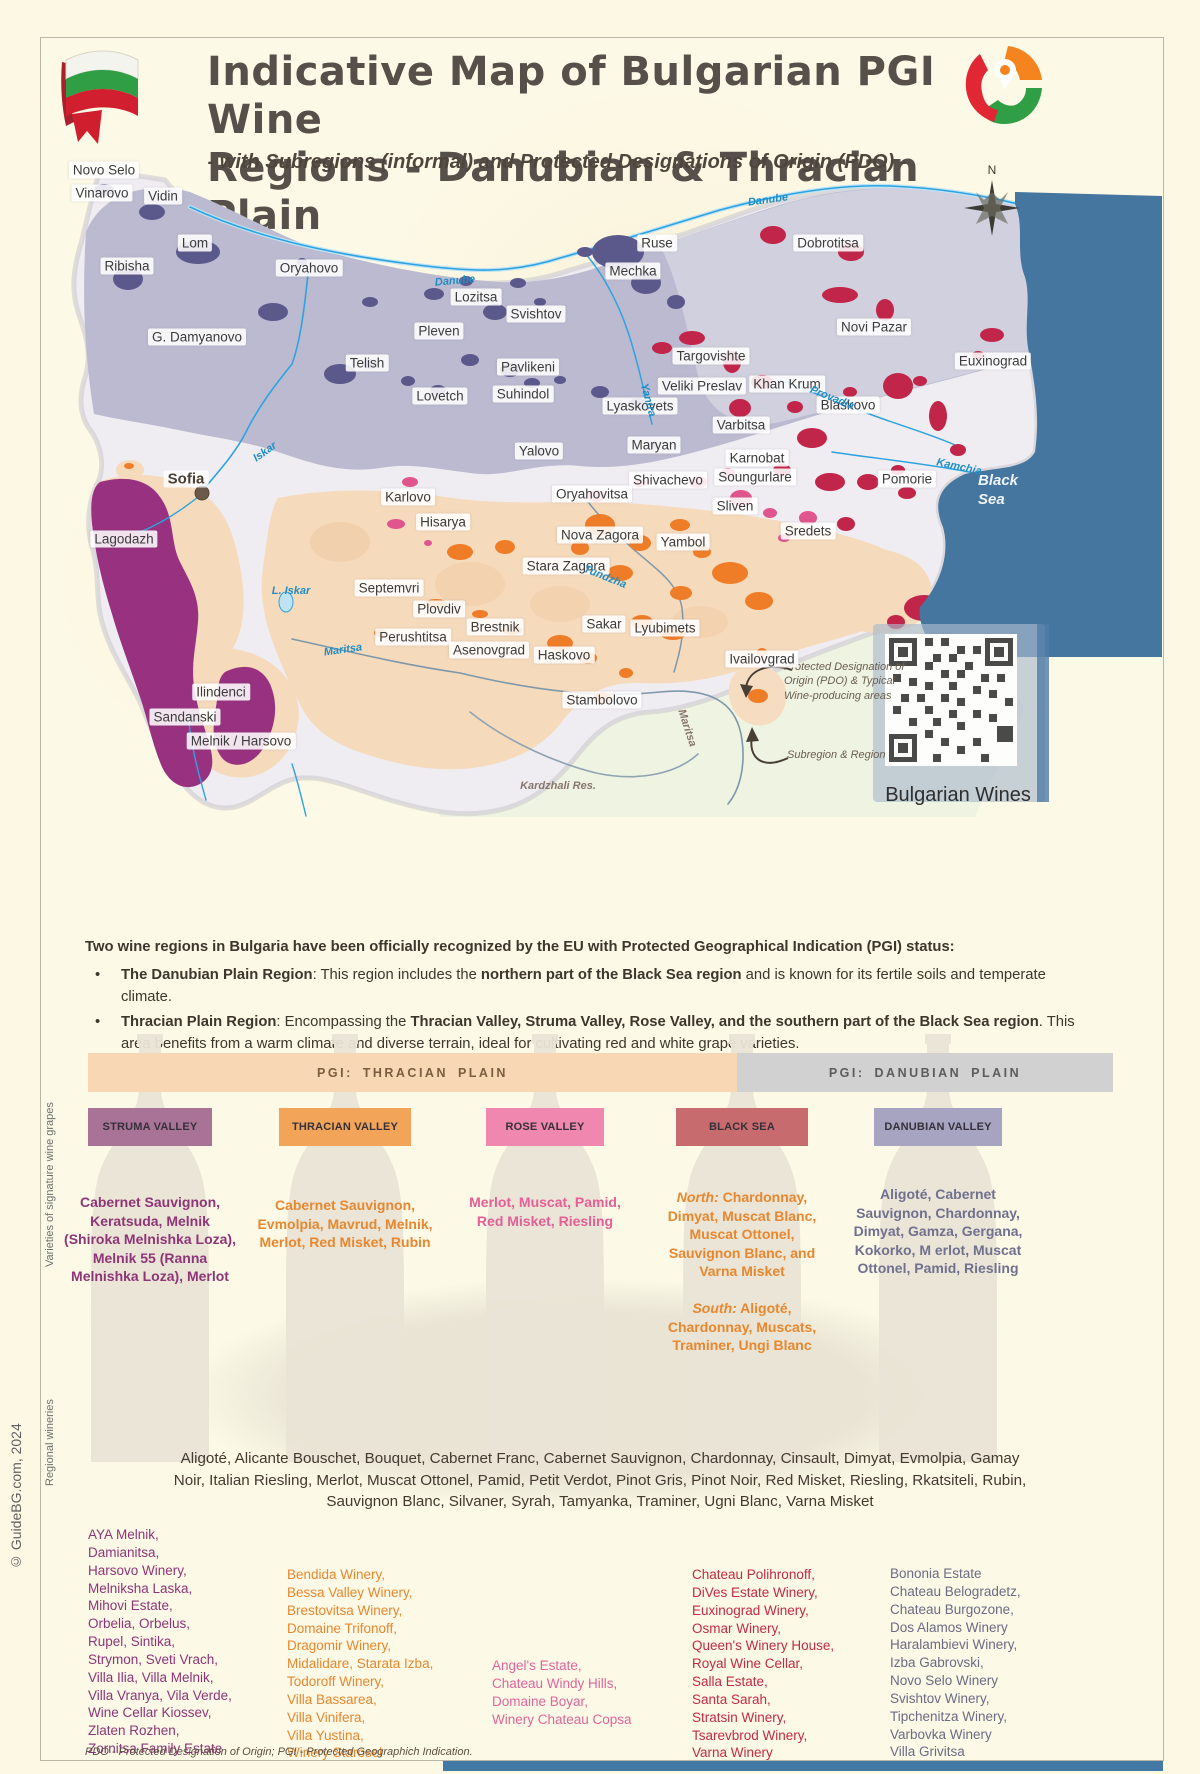 The width and height of the screenshot is (1200, 1774). I want to click on city-label: Vinarovo, so click(102, 193).